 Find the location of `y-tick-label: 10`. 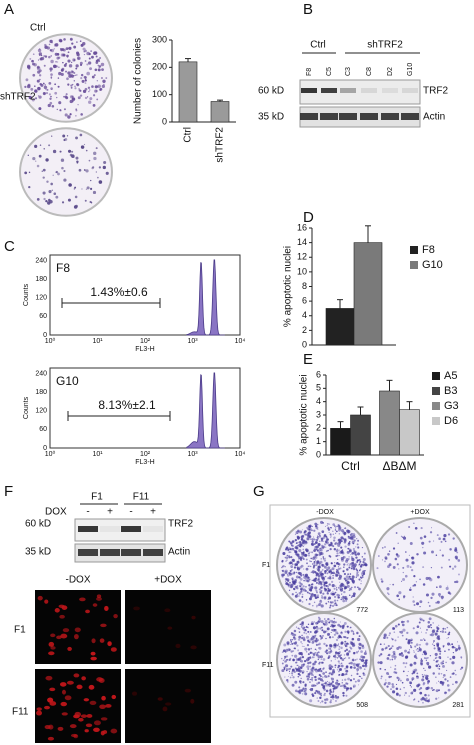

y-tick-label: 10 is located at coordinates (302, 271).